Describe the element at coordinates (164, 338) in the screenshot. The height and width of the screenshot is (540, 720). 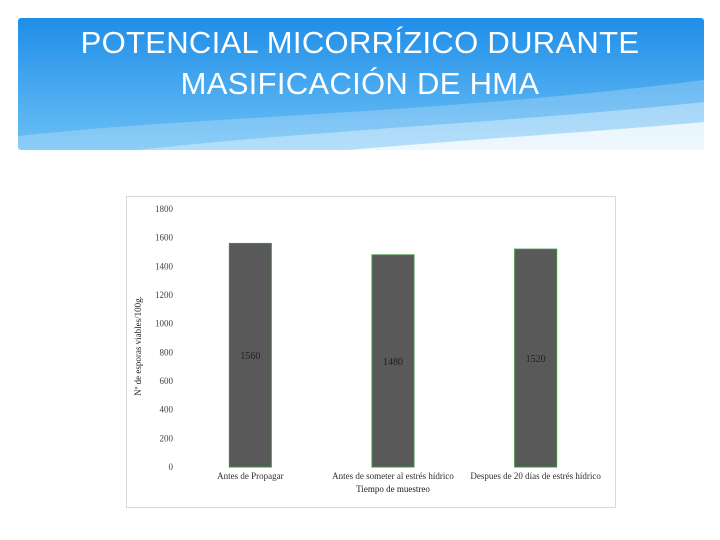
I see `y-axis-ticks: 0 200 400 600 800 1000 1200 1400 1600 1800` at that location.